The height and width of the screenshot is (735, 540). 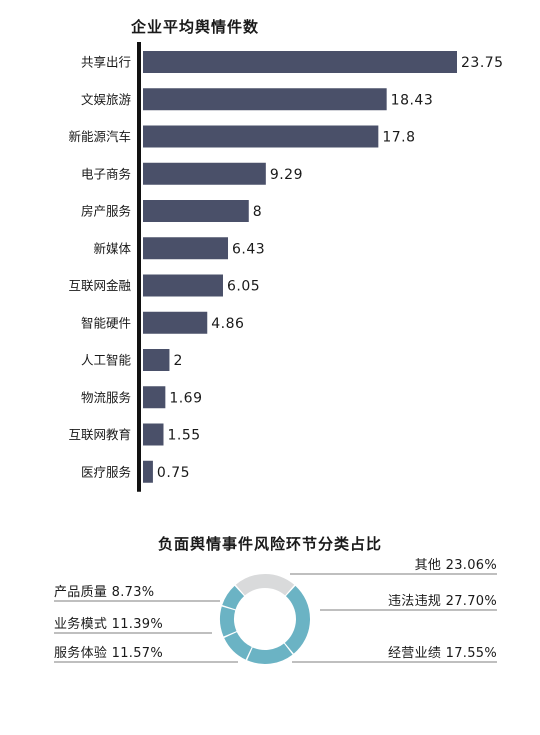 What do you see at coordinates (108, 624) in the screenshot?
I see `slice-label: 业务模式 11.39%` at bounding box center [108, 624].